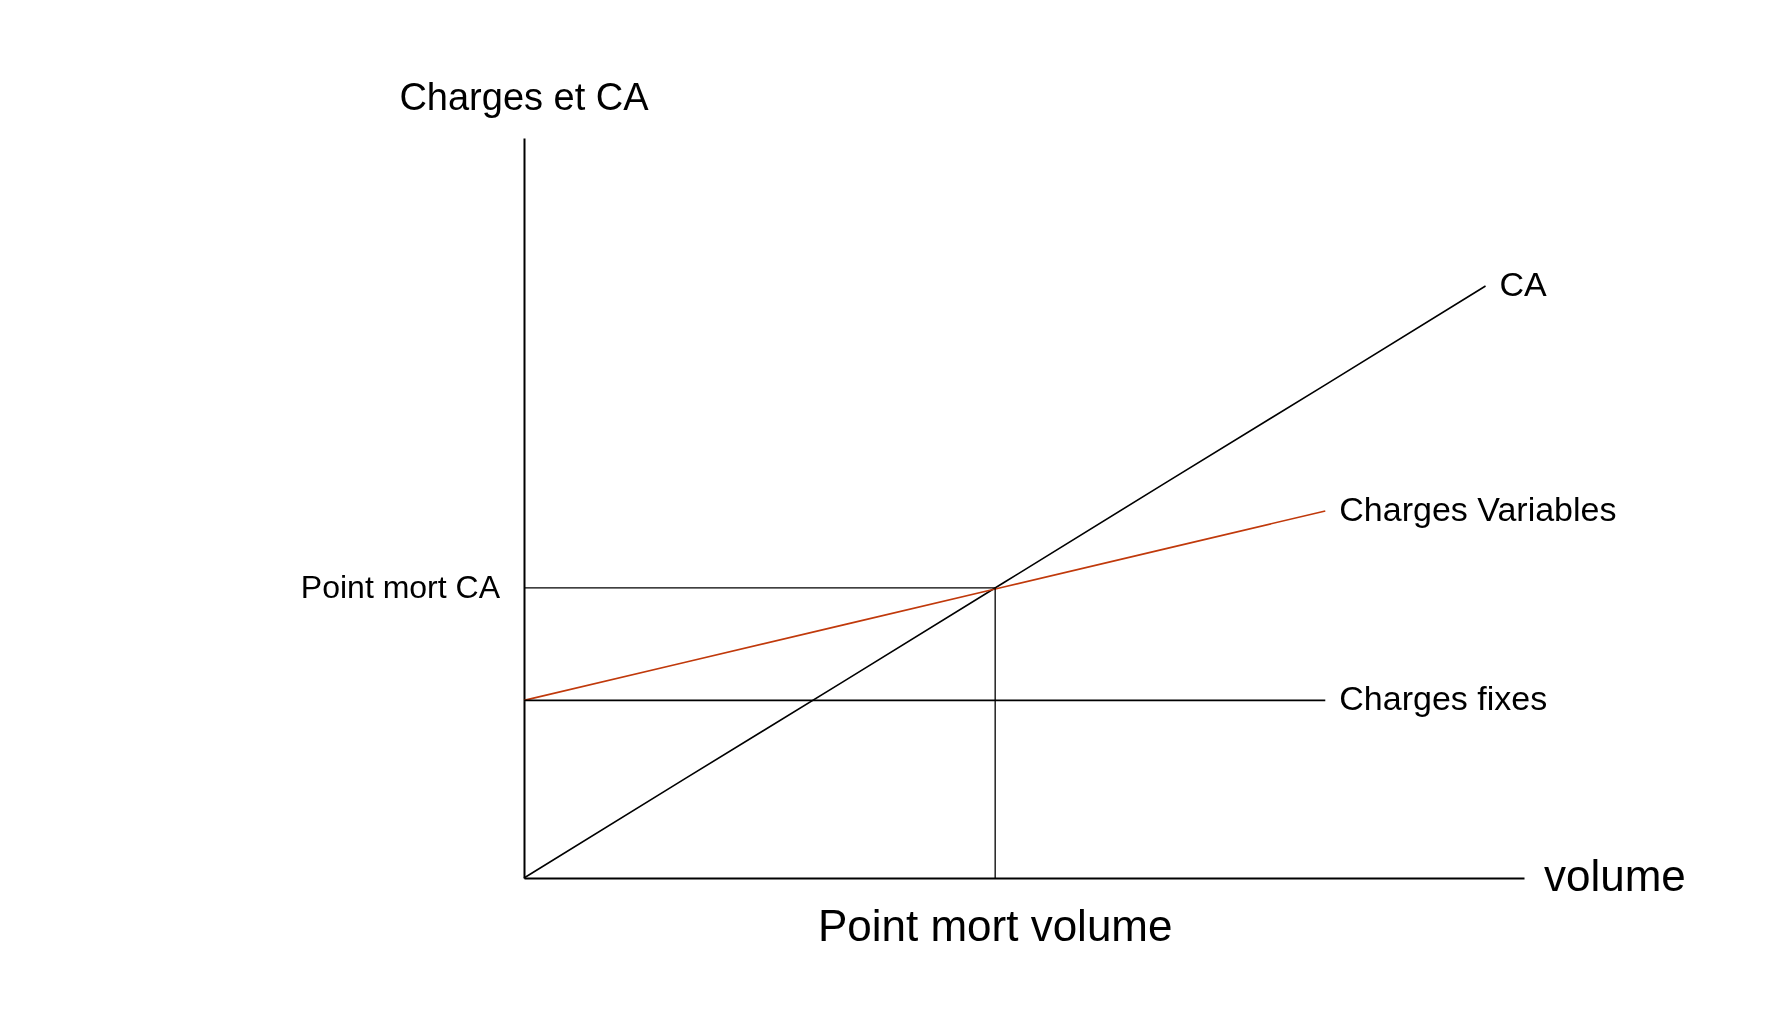 This screenshot has width=1765, height=1014. What do you see at coordinates (1523, 284) in the screenshot?
I see `series-label: CA` at bounding box center [1523, 284].